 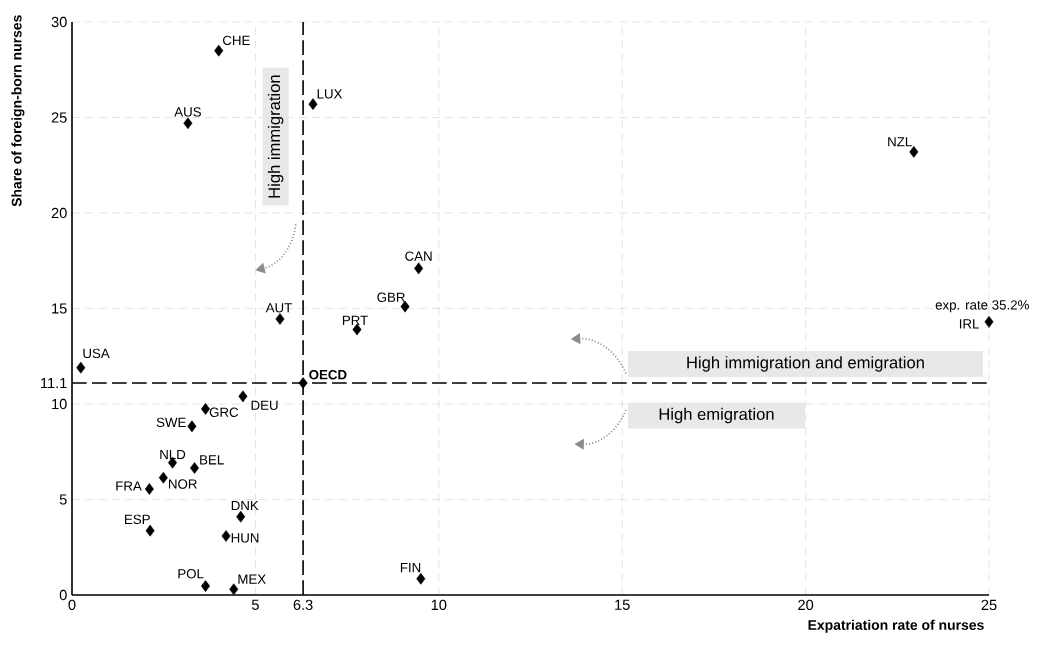 I want to click on annotation: FIN, so click(x=410, y=568).